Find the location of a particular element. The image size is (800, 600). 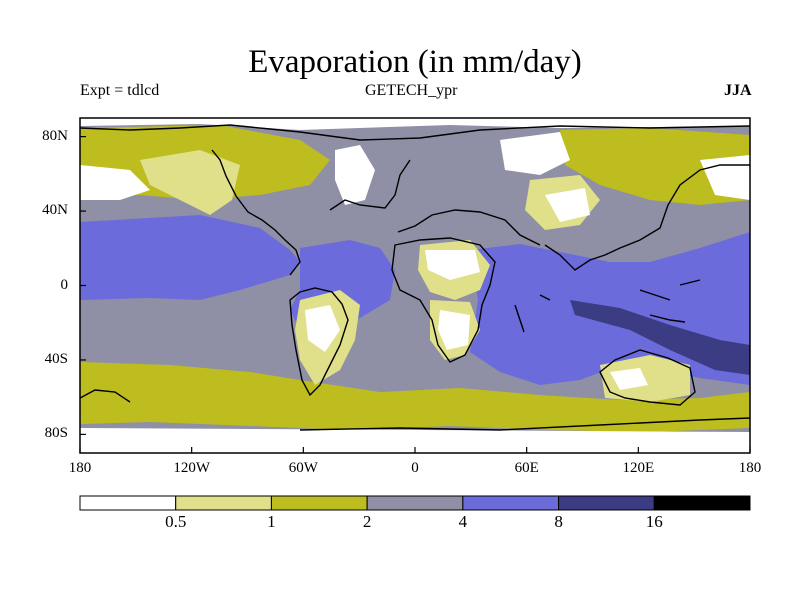

y-tick-label: 80S is located at coordinates (56, 433).